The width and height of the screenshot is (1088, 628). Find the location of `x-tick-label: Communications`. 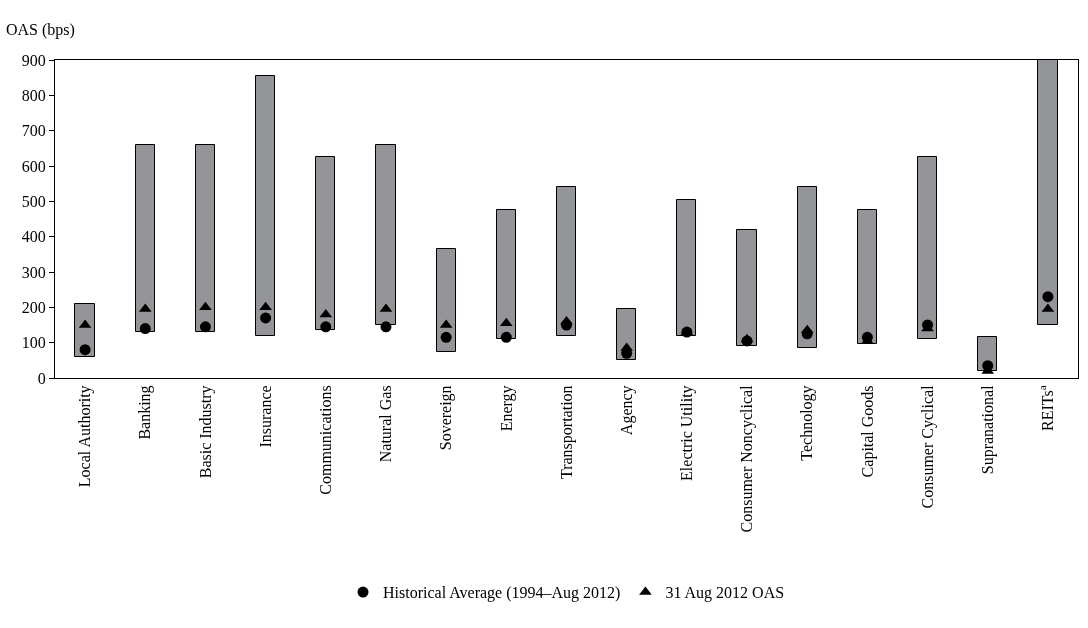

x-tick-label: Communications is located at coordinates (325, 440).